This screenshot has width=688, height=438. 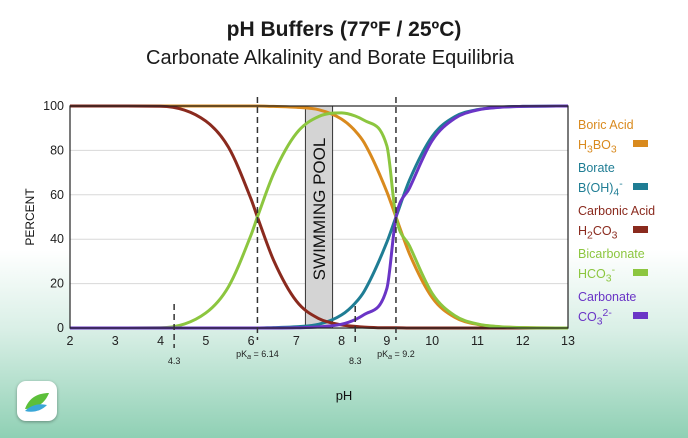 What do you see at coordinates (174, 361) in the screenshot?
I see `reference-line-label: 4.3` at bounding box center [174, 361].